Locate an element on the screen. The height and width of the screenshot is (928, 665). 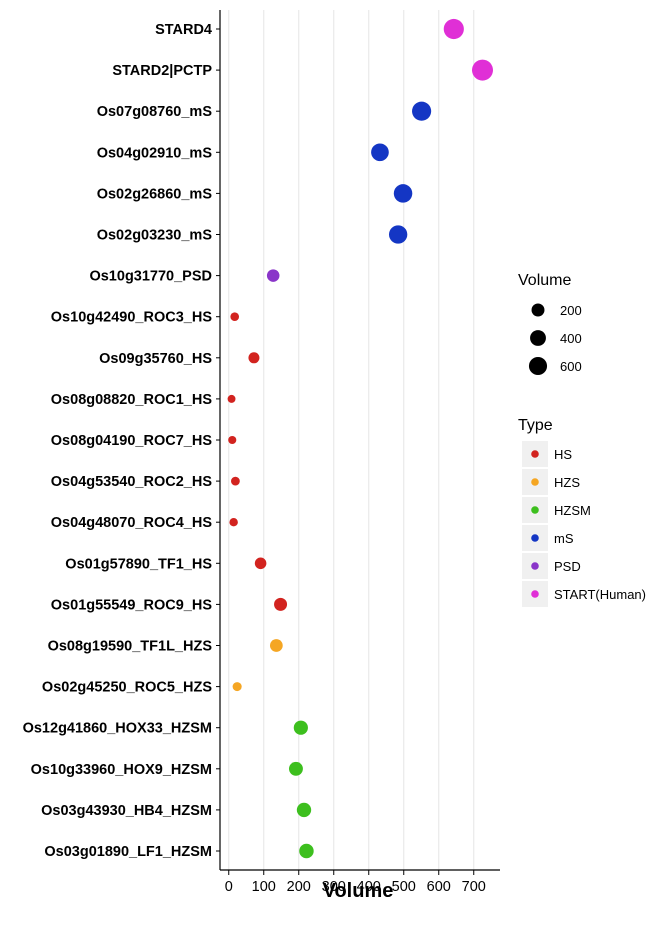
y-category-label: Os02g45250_ROC5_HZS is located at coordinates (127, 688).